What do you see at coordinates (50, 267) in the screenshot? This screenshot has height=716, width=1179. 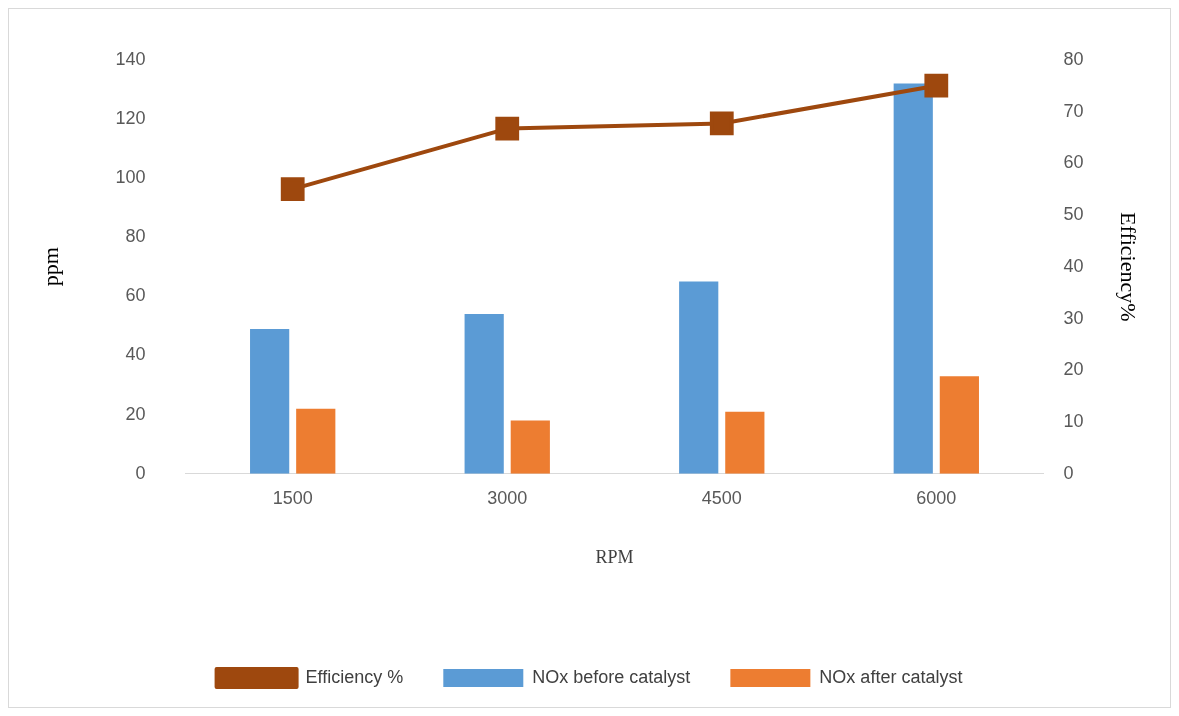 I see `y-axis-title: ppm` at bounding box center [50, 267].